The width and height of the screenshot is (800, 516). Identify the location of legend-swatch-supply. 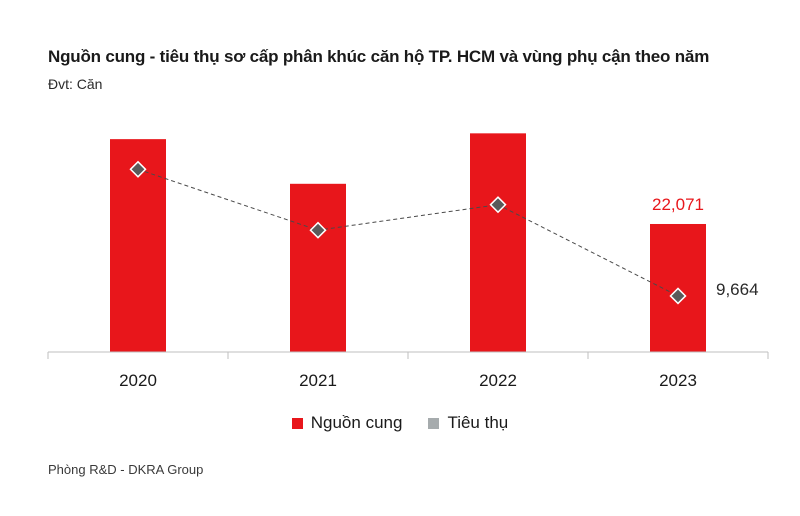
(297, 423).